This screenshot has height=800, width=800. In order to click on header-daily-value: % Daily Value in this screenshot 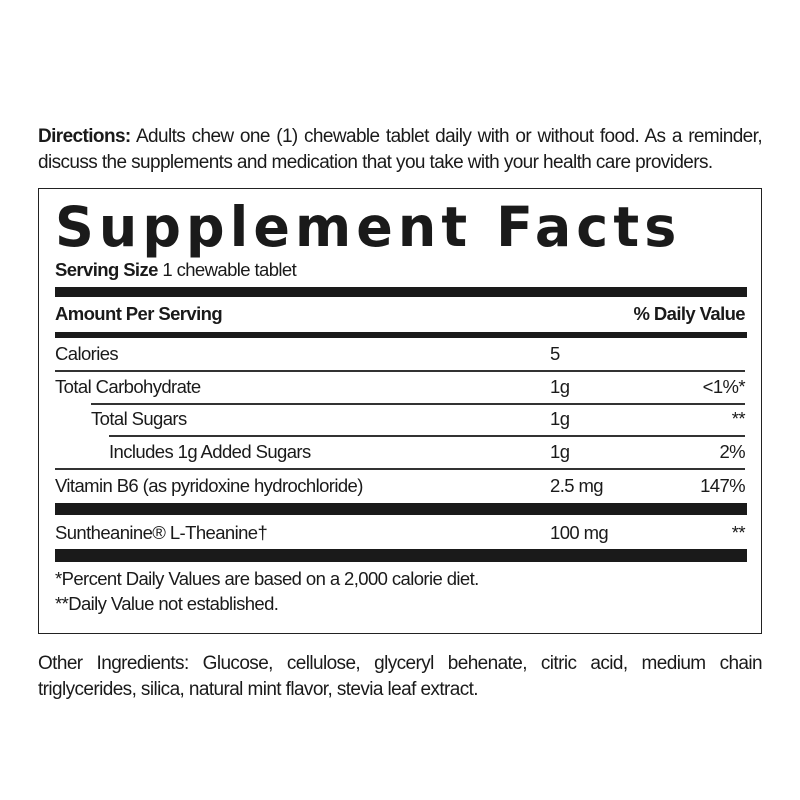, I will do `click(689, 313)`.